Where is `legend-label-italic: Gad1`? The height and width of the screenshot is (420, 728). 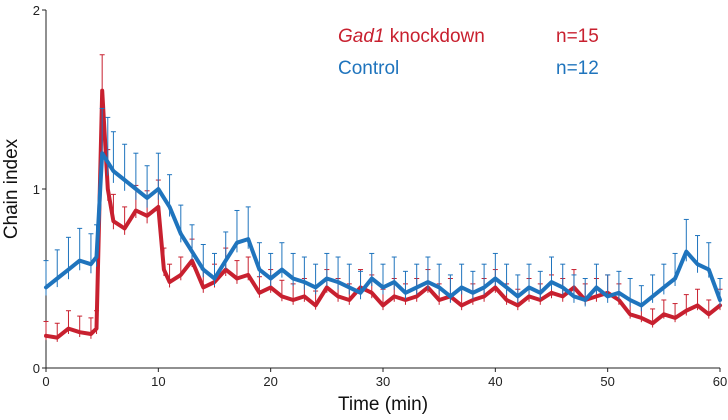
legend-label-italic: Gad1 is located at coordinates (361, 36).